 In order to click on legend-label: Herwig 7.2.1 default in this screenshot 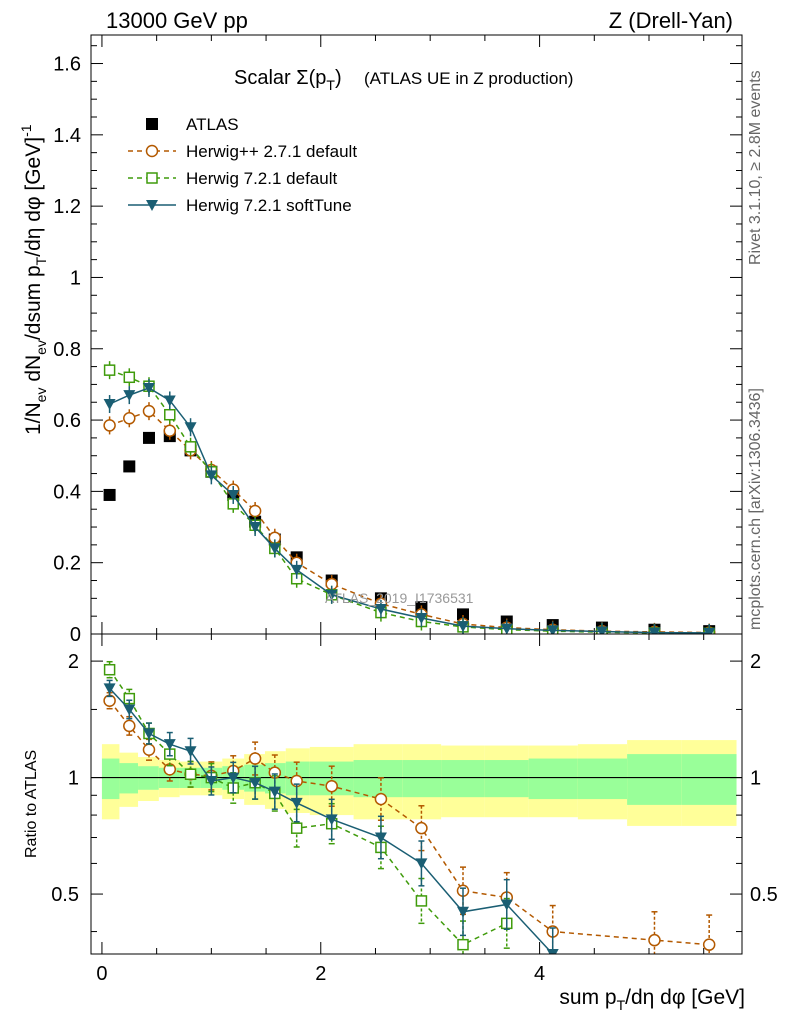, I will do `click(261, 178)`.